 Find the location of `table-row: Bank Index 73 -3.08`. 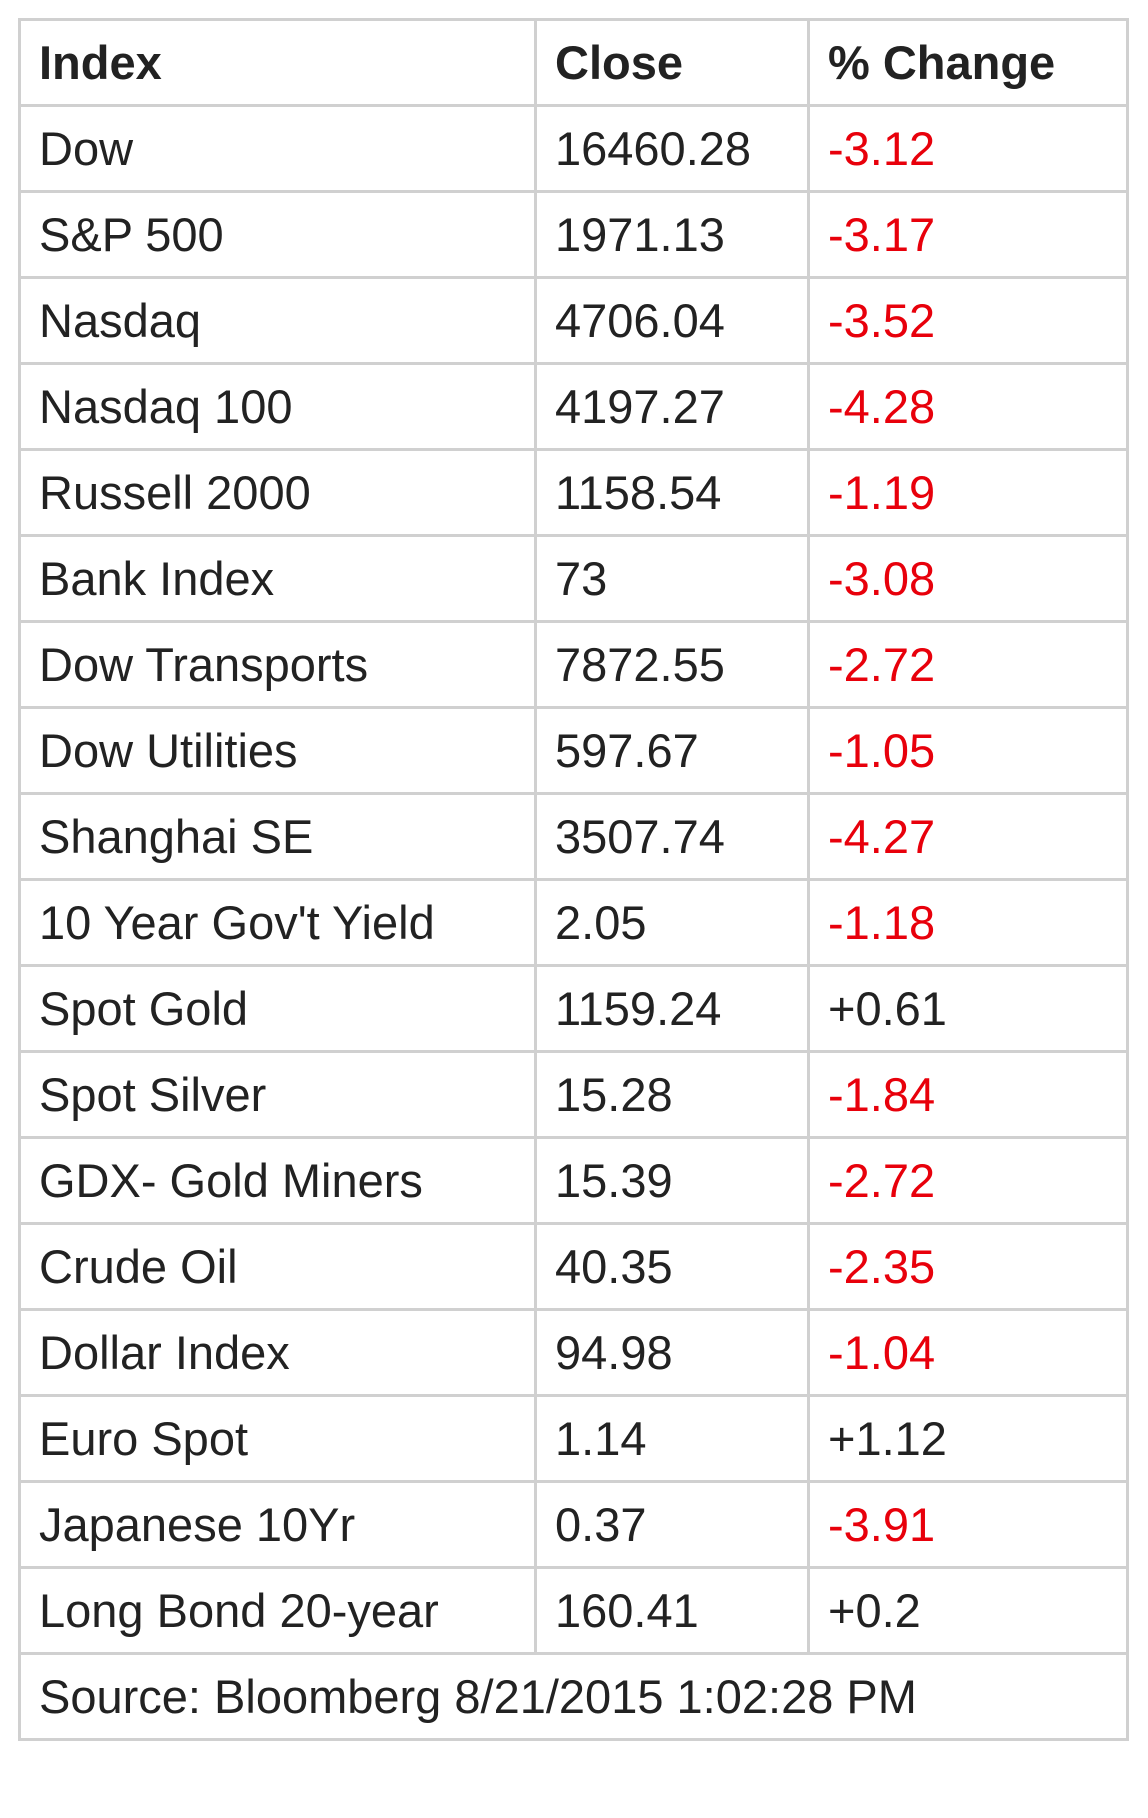

table-row: Bank Index 73 -3.08 is located at coordinates (573, 578).